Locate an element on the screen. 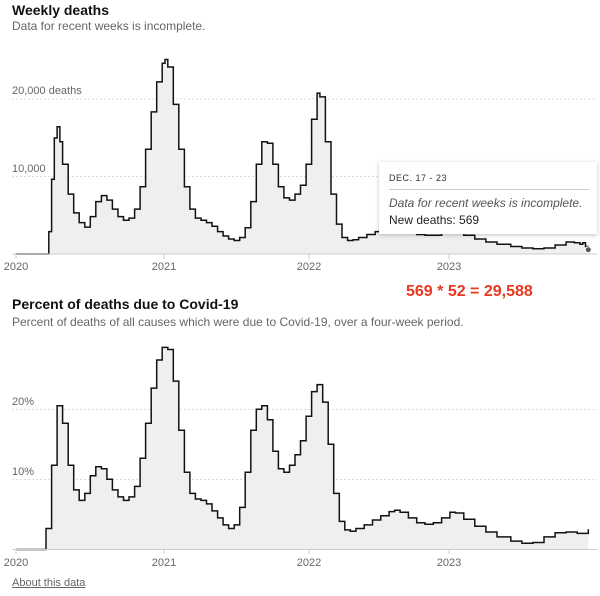 This screenshot has width=600, height=596. y-tick-label-10000: 10,000 is located at coordinates (29, 169).